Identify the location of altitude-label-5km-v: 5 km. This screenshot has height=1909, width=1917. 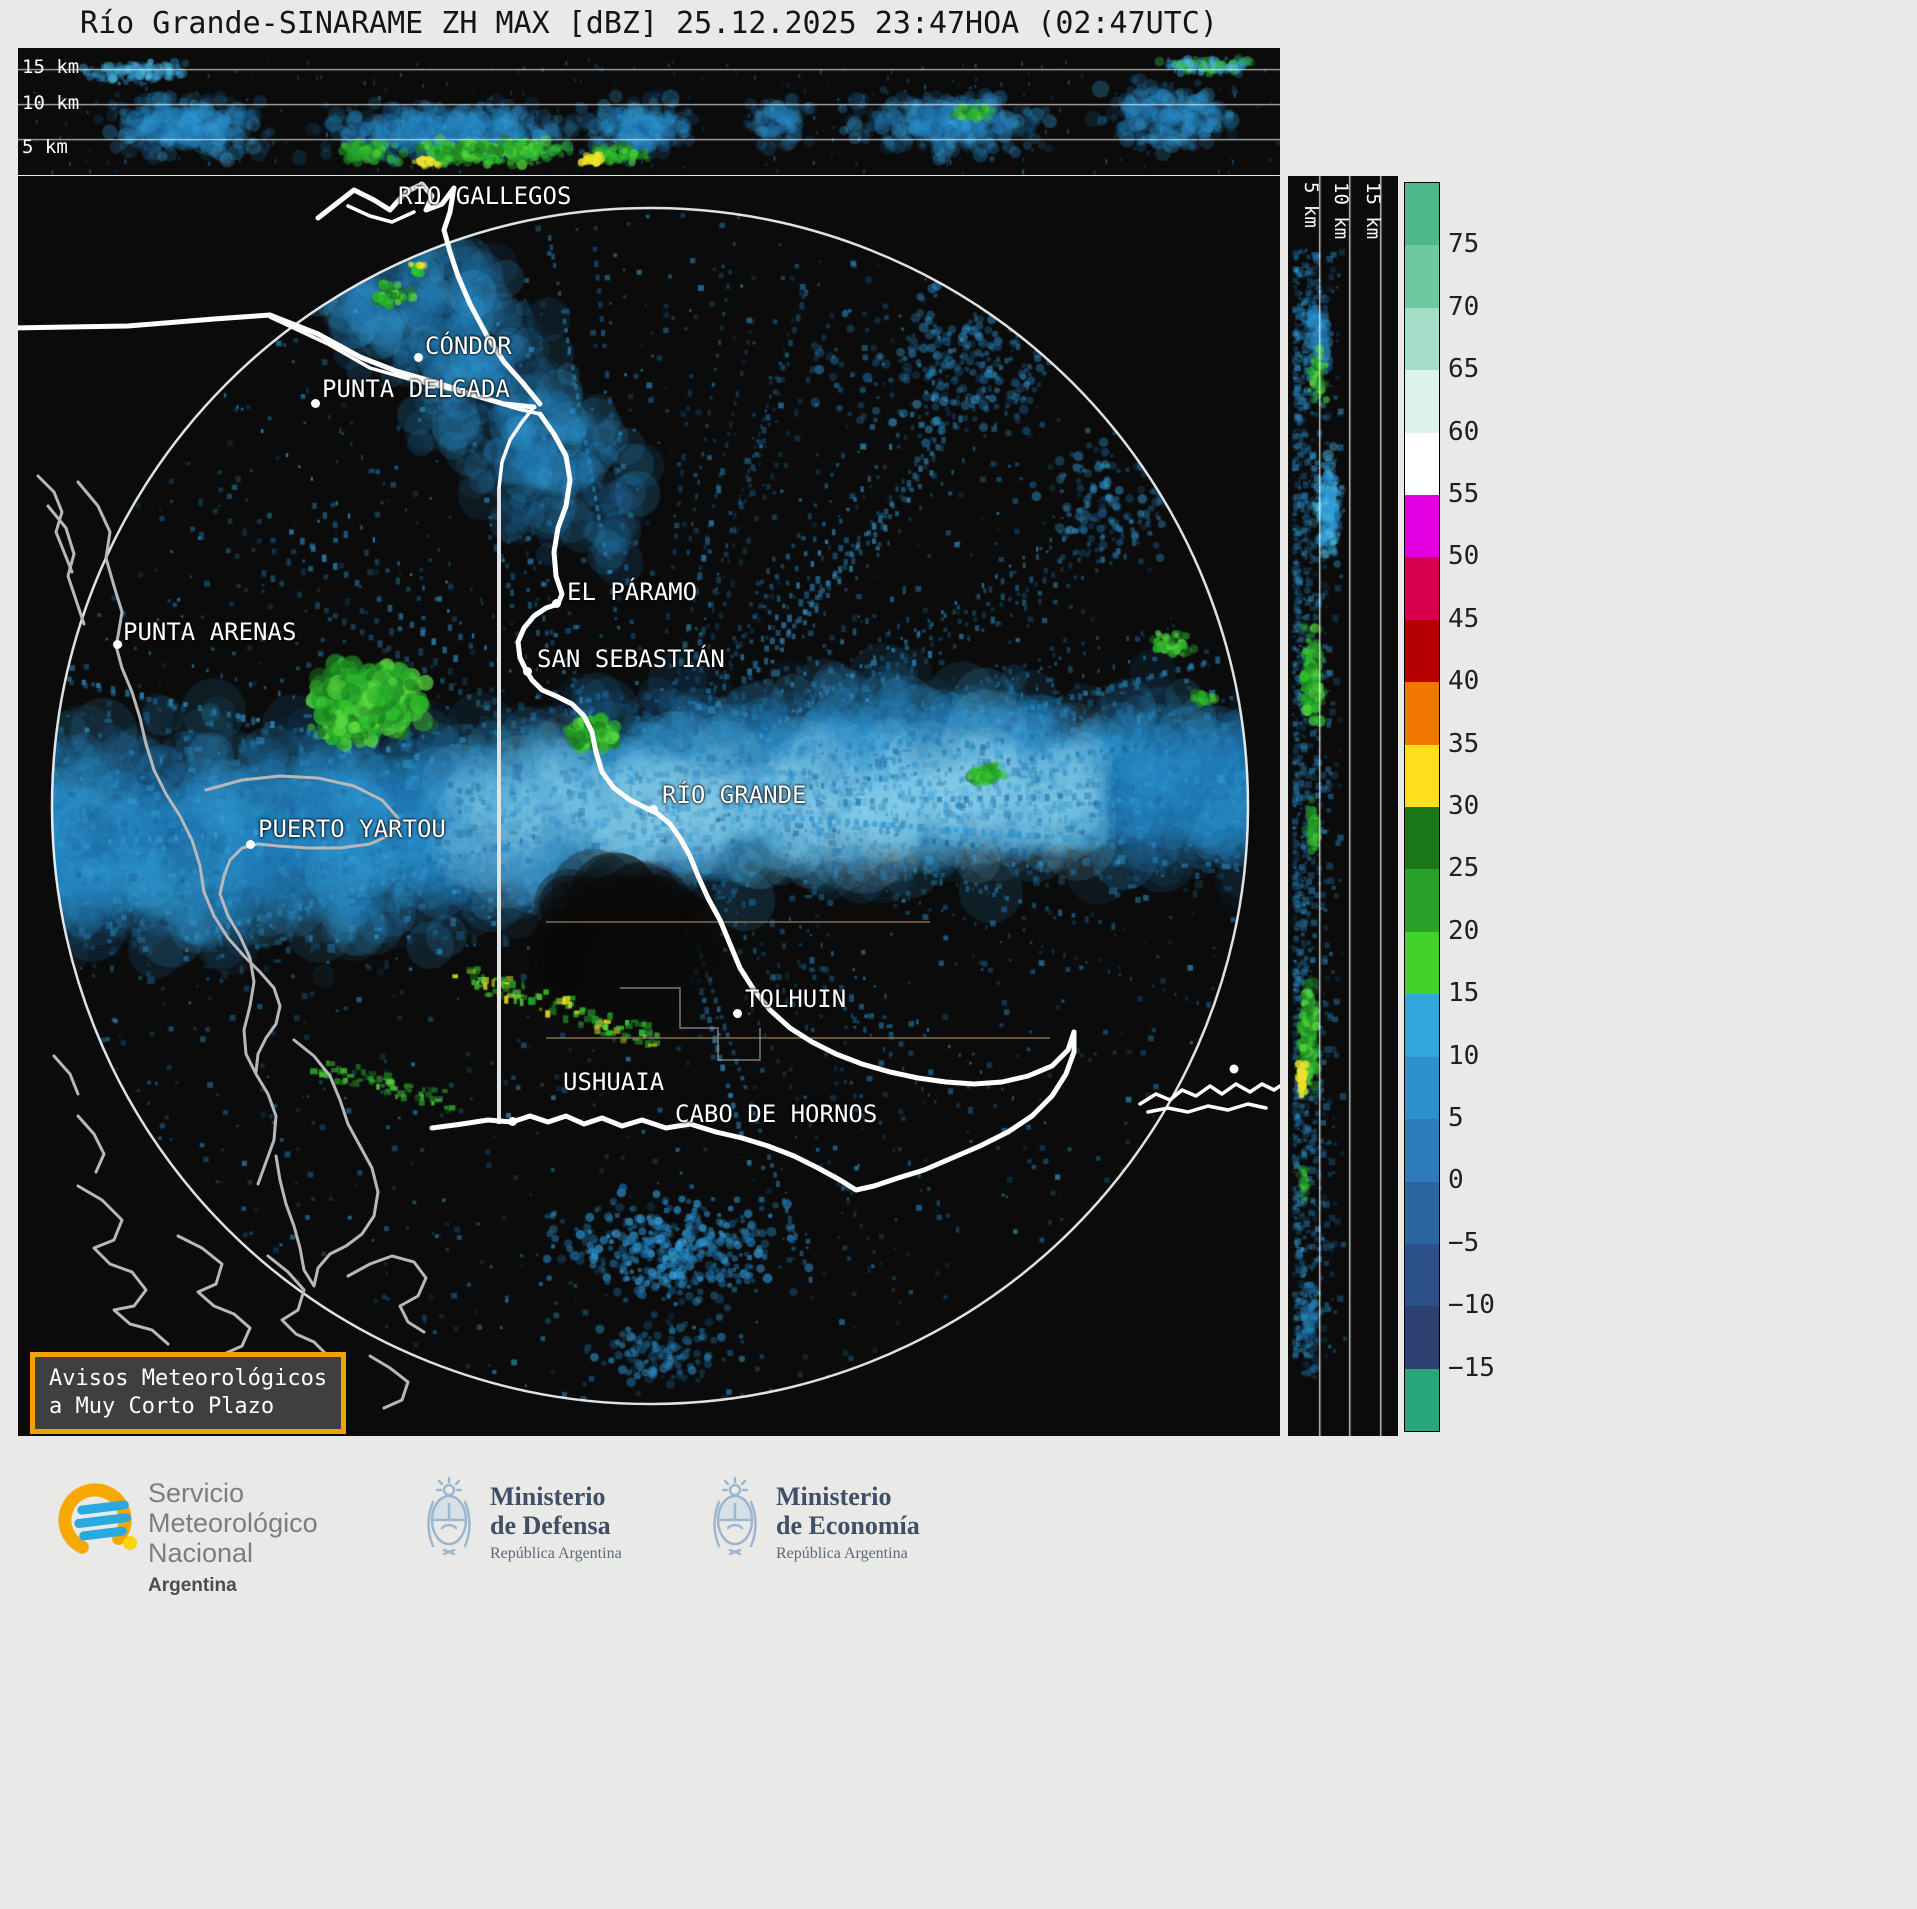
(1311, 205).